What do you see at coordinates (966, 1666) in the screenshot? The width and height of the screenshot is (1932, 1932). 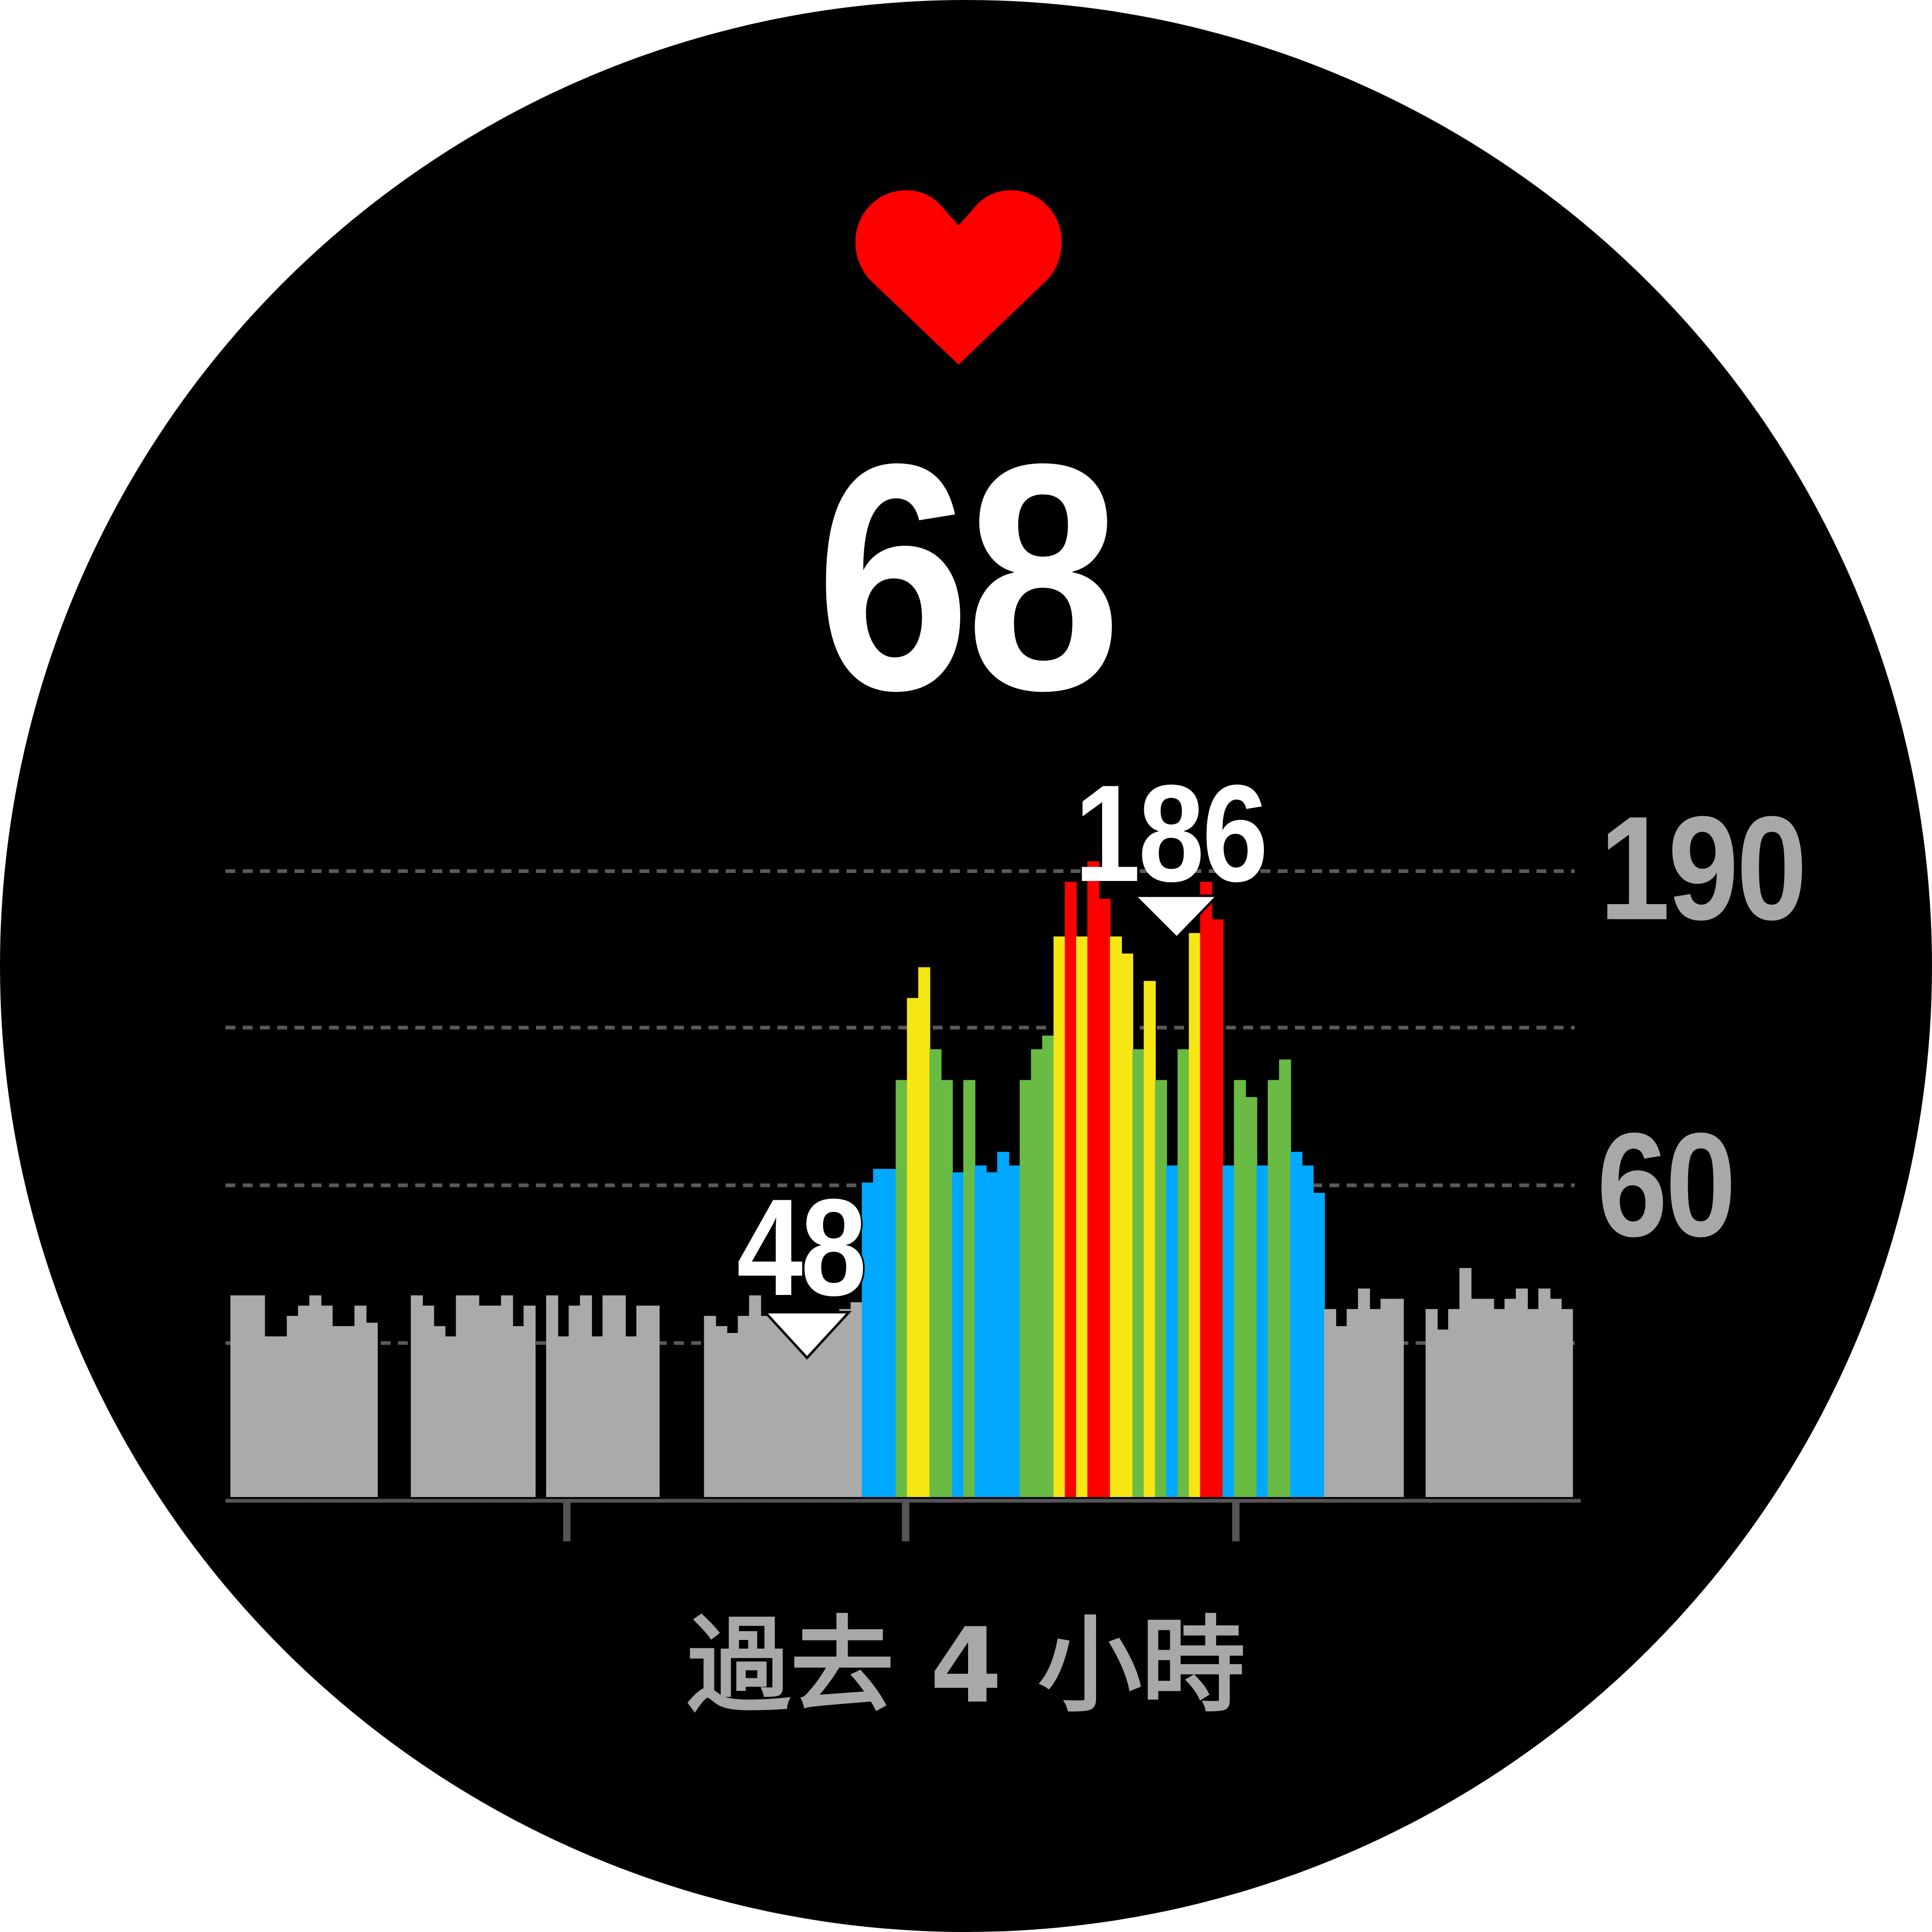 I see `time-range-label: 過去 4 小時` at bounding box center [966, 1666].